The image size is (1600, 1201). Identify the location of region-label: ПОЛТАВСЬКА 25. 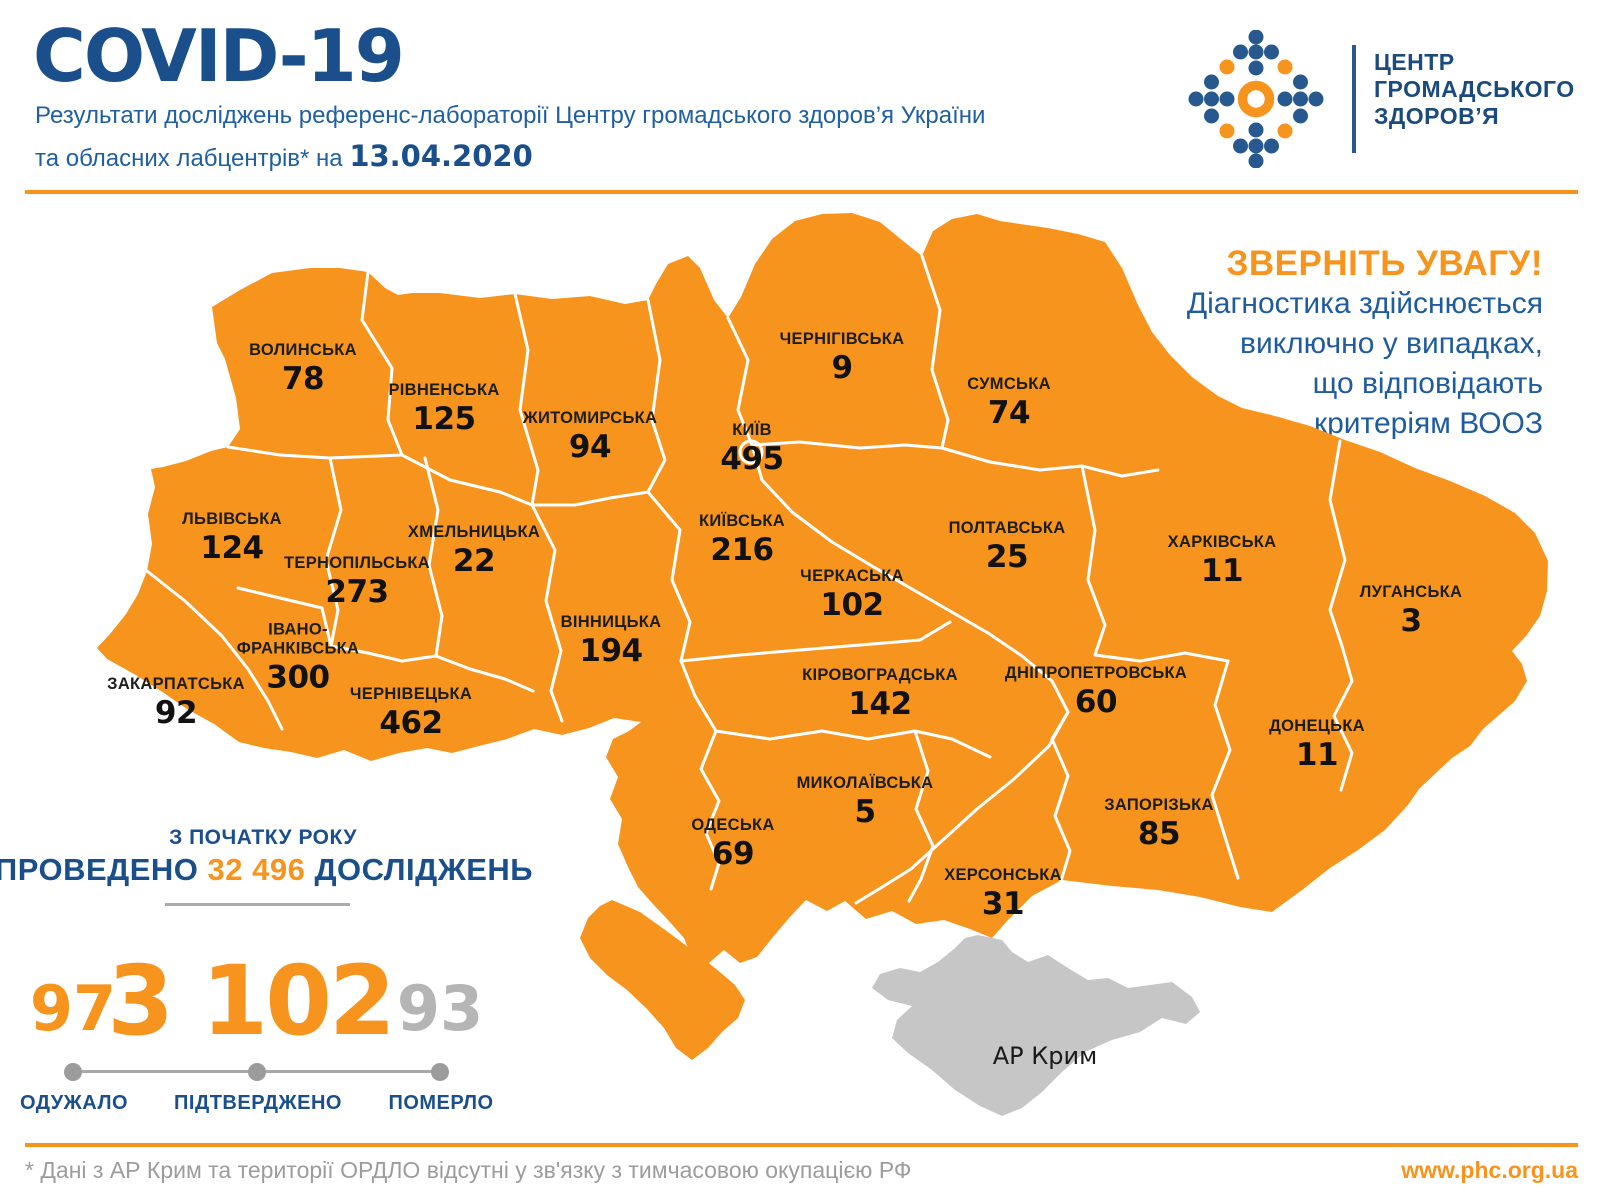
(1007, 547).